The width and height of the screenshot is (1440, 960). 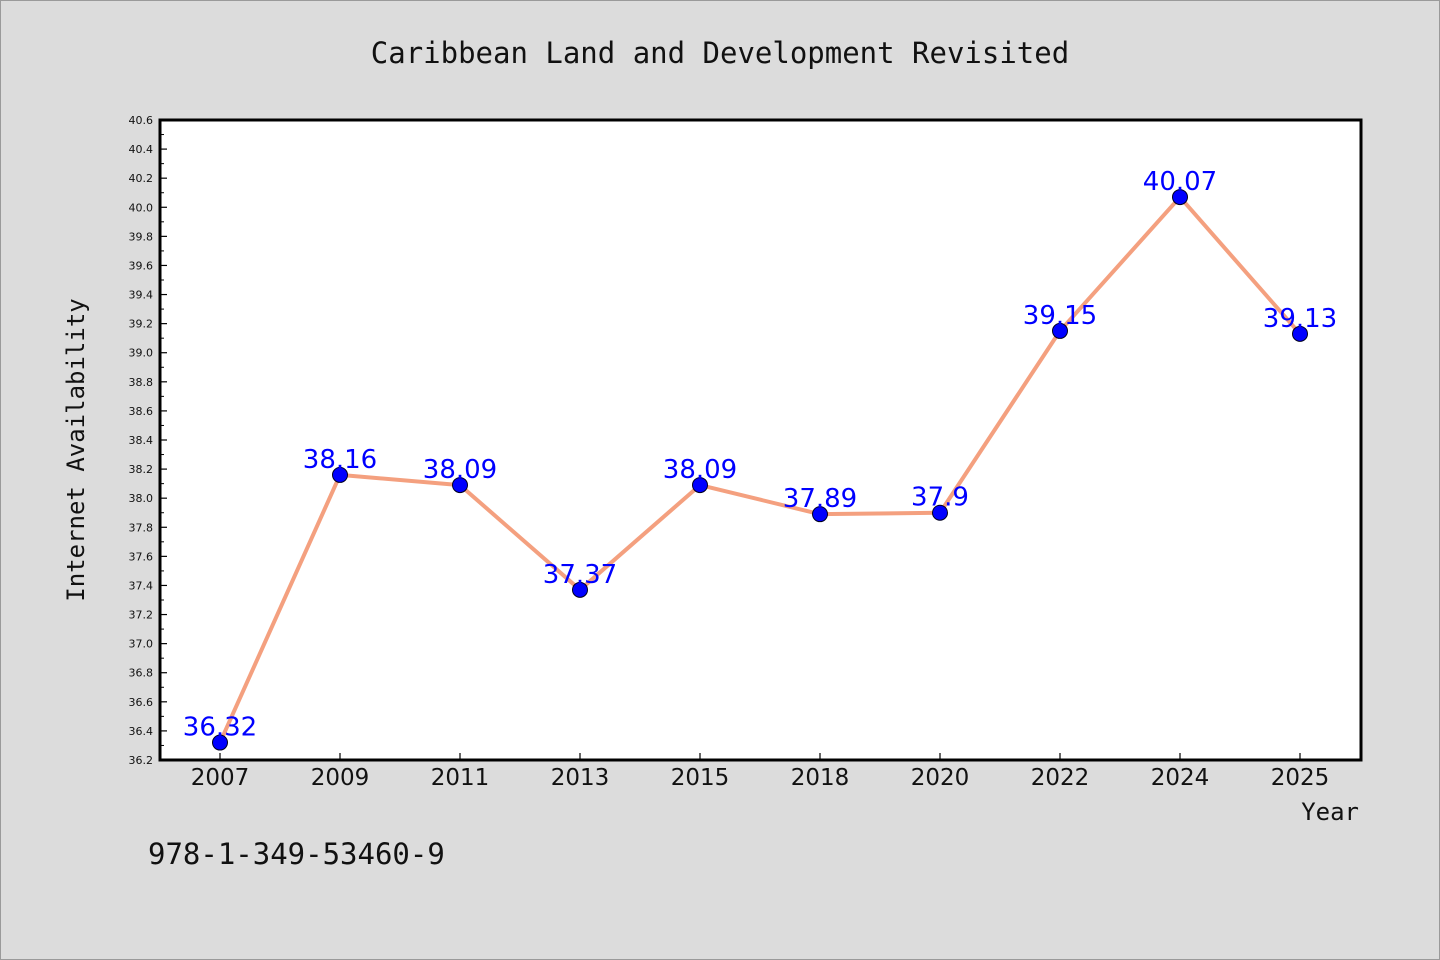 I want to click on data-label: 40.07, so click(x=1180, y=182).